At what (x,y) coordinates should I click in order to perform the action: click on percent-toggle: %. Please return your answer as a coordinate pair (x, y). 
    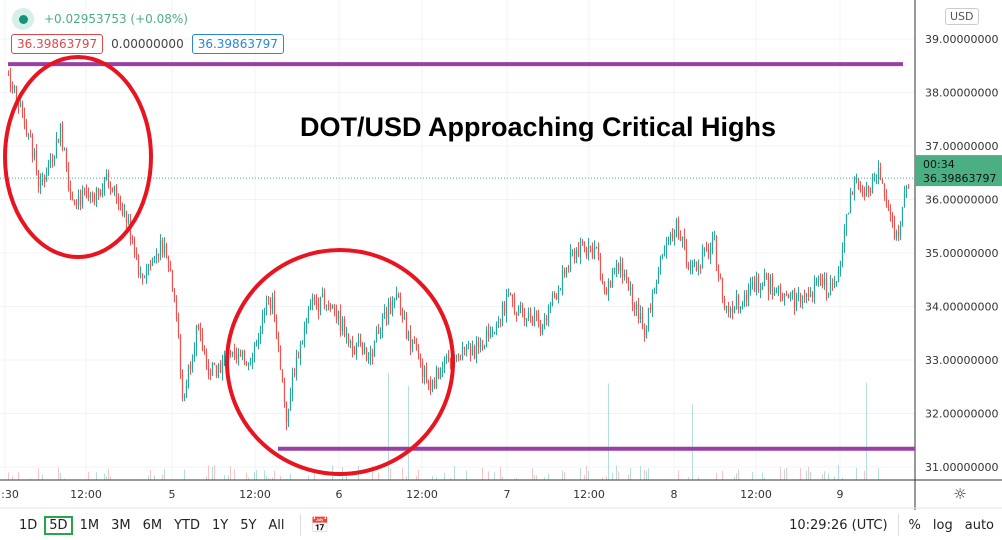
    Looking at the image, I should click on (914, 525).